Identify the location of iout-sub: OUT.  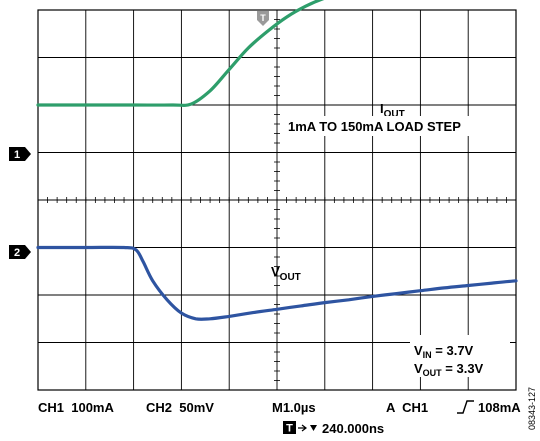
(394, 114).